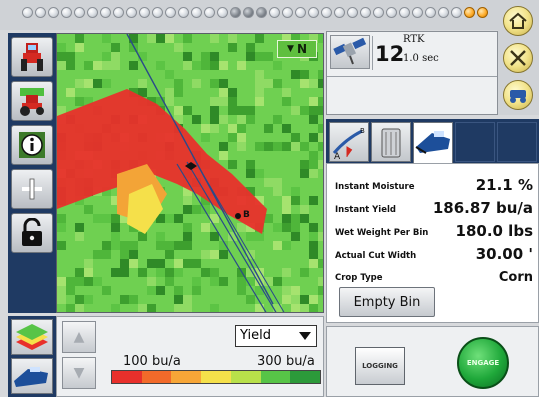 The image size is (539, 397). Describe the element at coordinates (156, 377) in the screenshot. I see `legend-swatch` at that location.